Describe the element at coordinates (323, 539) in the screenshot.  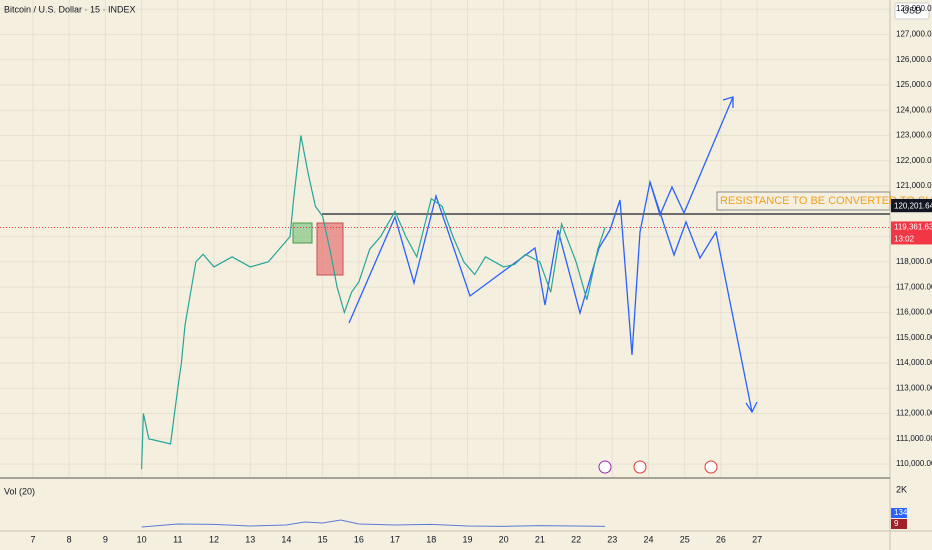
I see `x-tick-label: 15` at that location.